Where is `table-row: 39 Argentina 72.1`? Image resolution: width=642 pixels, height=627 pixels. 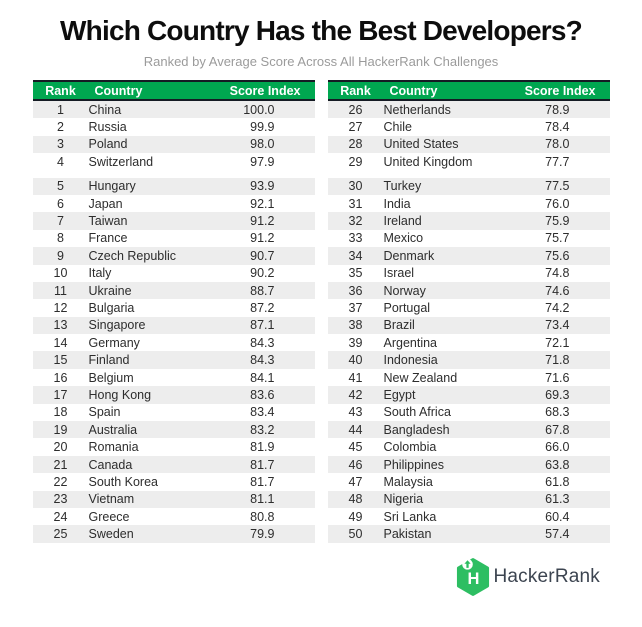 table-row: 39 Argentina 72.1 is located at coordinates (469, 342).